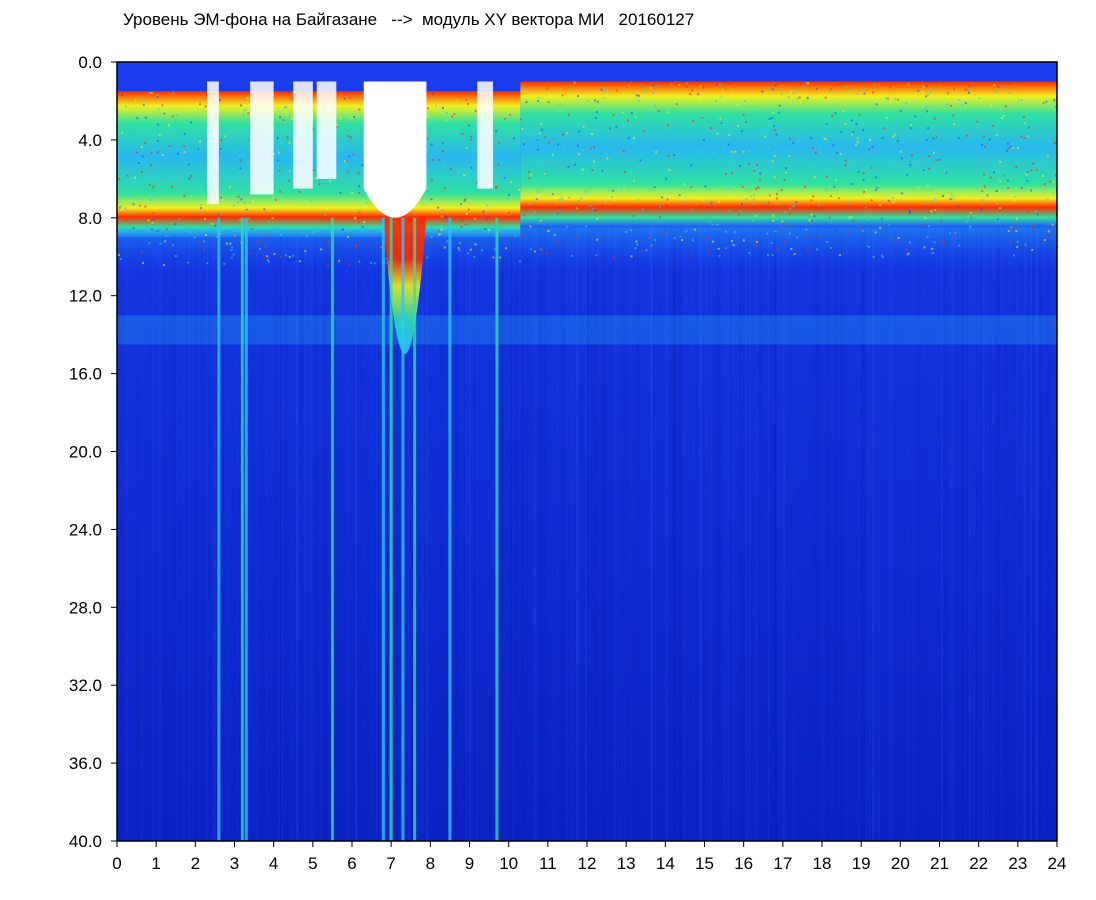 This screenshot has height=900, width=1096. I want to click on y-tick-label: 24.0, so click(85, 529).